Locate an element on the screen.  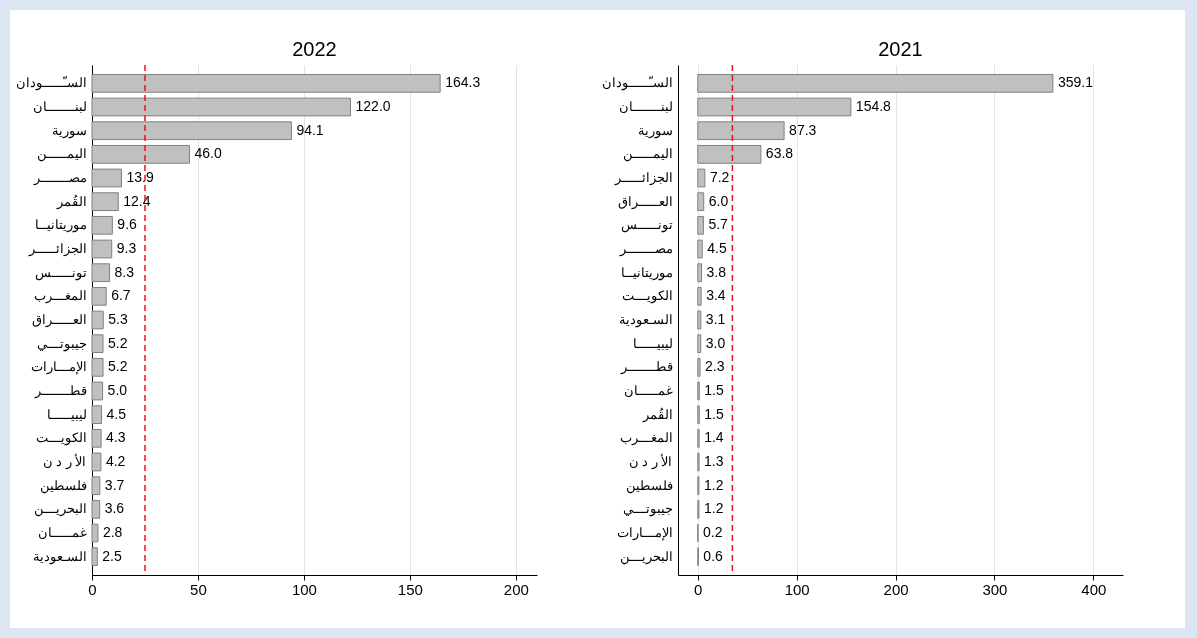
data-label: 8.3 is located at coordinates (124, 271).